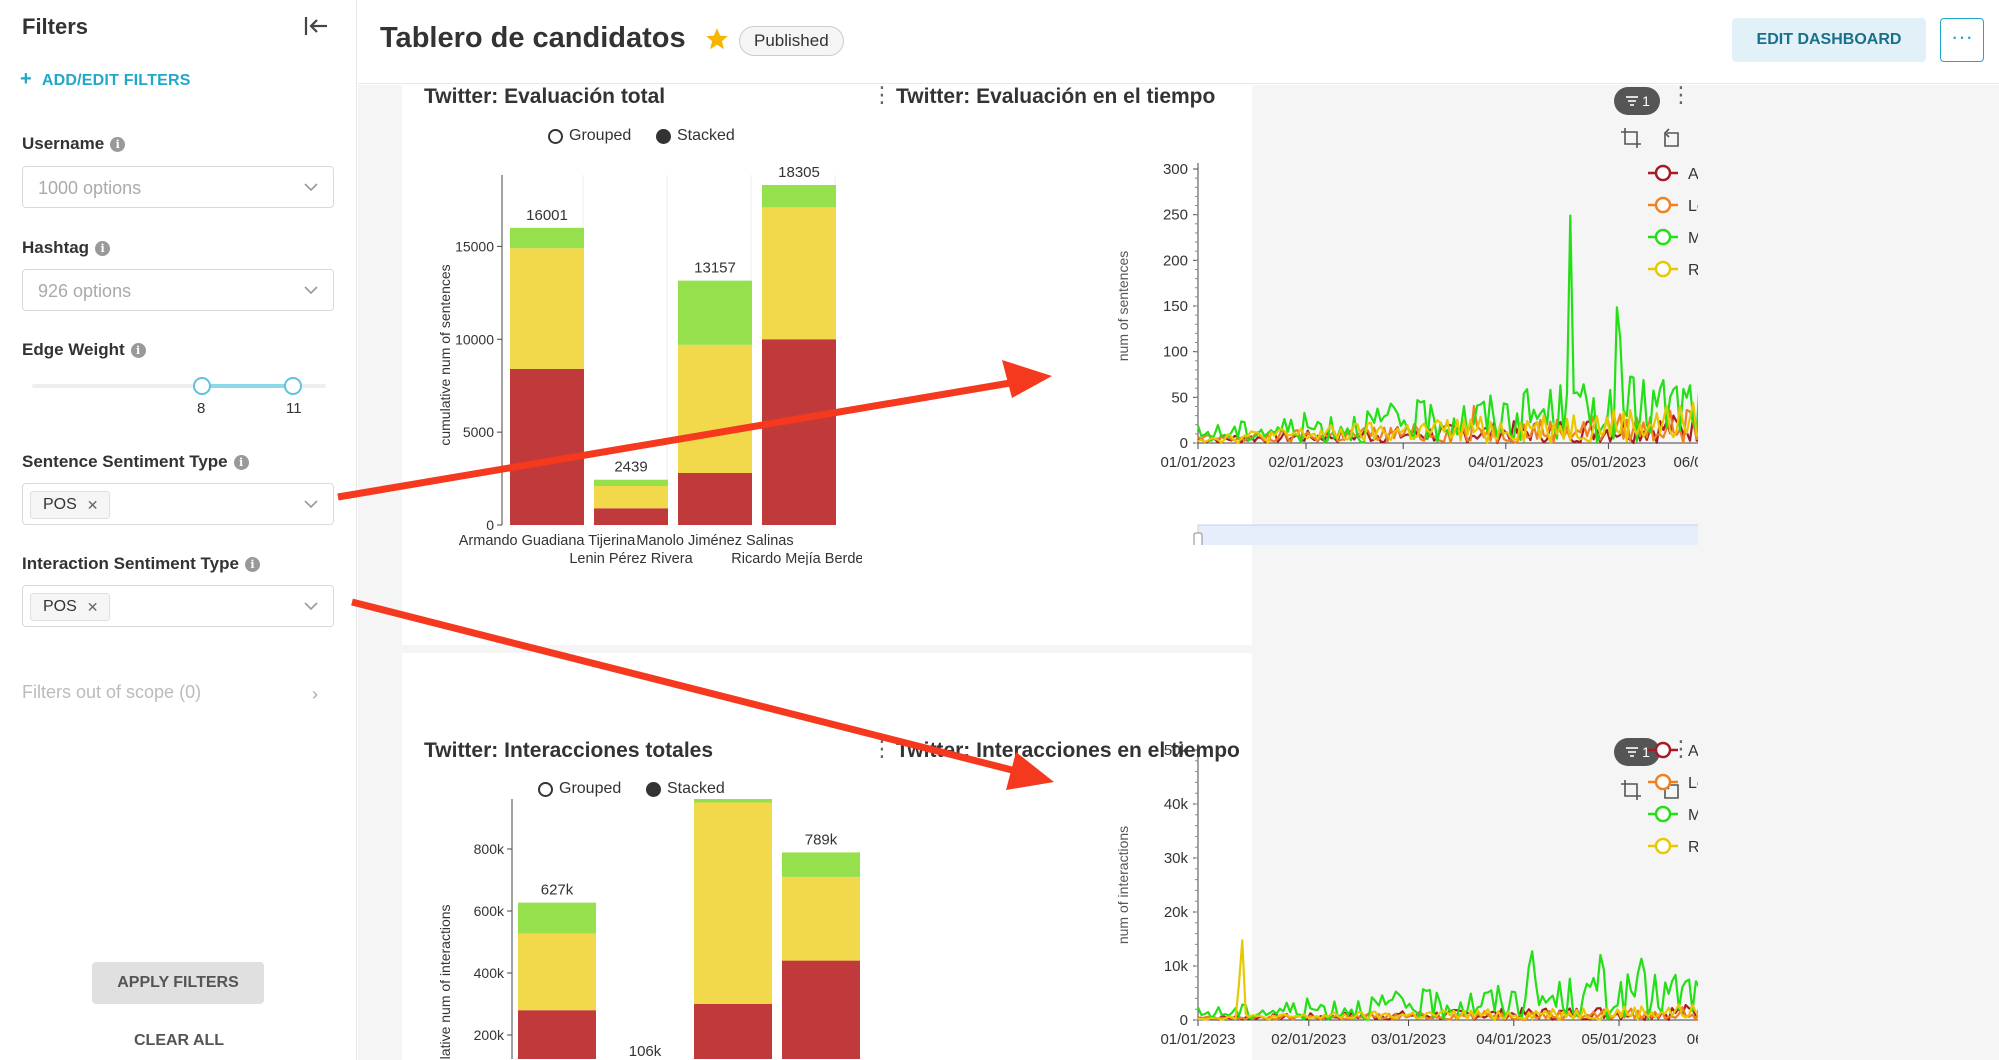 The image size is (1999, 1060). I want to click on bar-total-label: 789k, so click(821, 839).